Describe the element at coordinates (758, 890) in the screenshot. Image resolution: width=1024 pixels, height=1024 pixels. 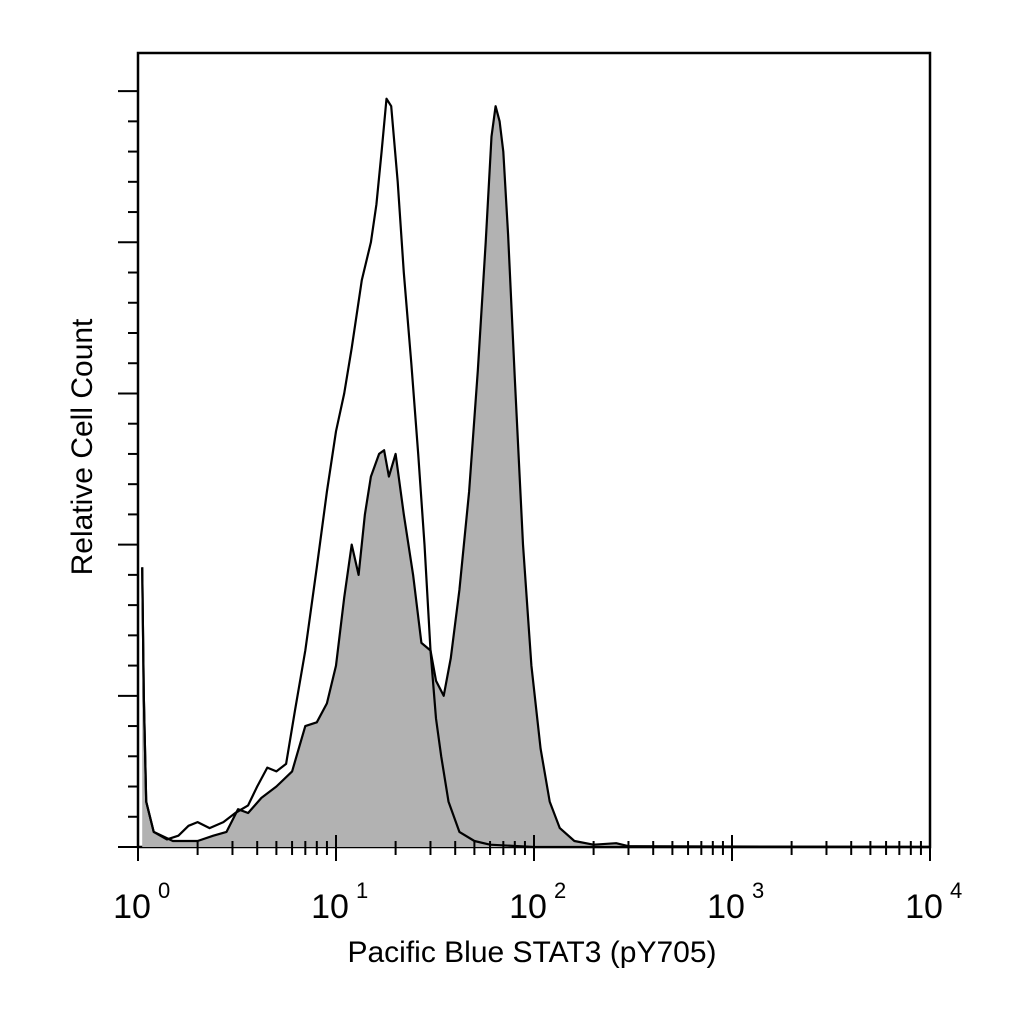
I see `x-tick-exponent: 3` at that location.